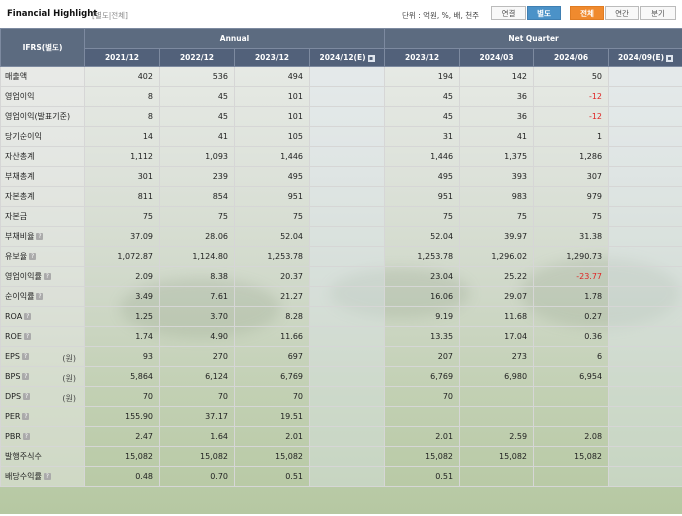 The image size is (682, 516). What do you see at coordinates (197, 376) in the screenshot?
I see `value-cell: 6,124` at bounding box center [197, 376].